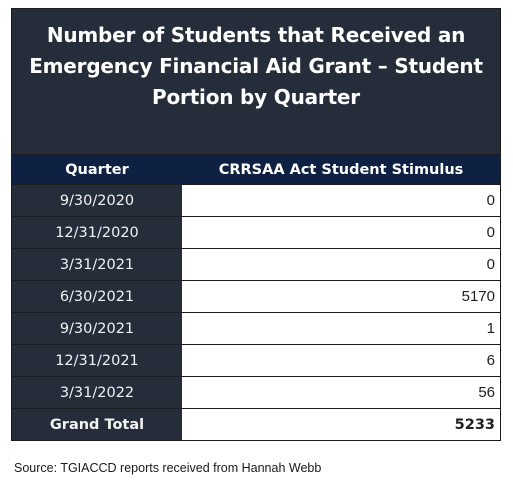 Image resolution: width=513 pixels, height=490 pixels. What do you see at coordinates (97, 328) in the screenshot?
I see `quarter-cell: 9/30/2021` at bounding box center [97, 328].